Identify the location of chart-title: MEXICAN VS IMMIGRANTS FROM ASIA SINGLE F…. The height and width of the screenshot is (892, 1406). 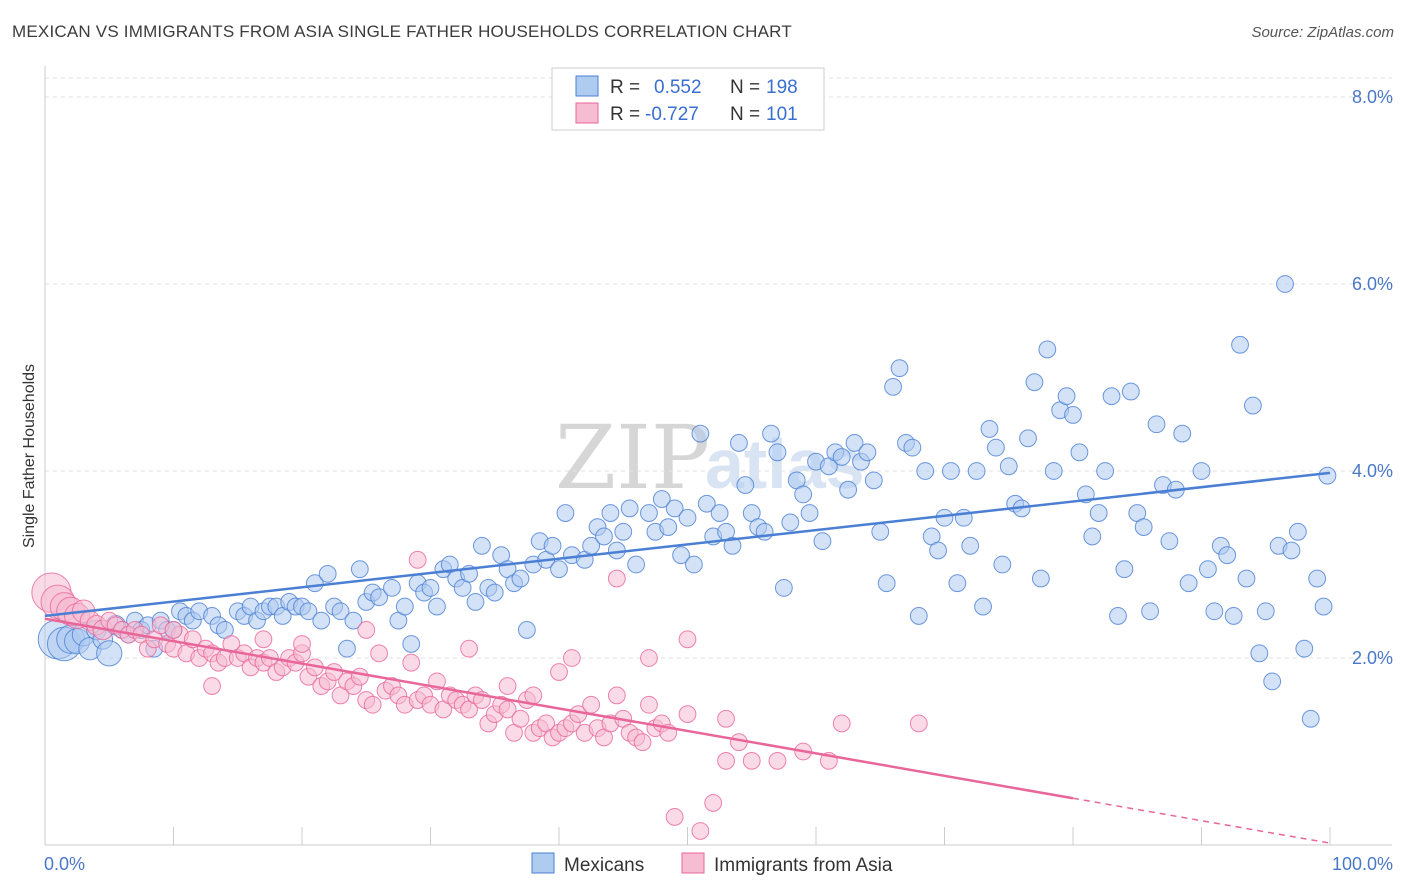
(402, 31).